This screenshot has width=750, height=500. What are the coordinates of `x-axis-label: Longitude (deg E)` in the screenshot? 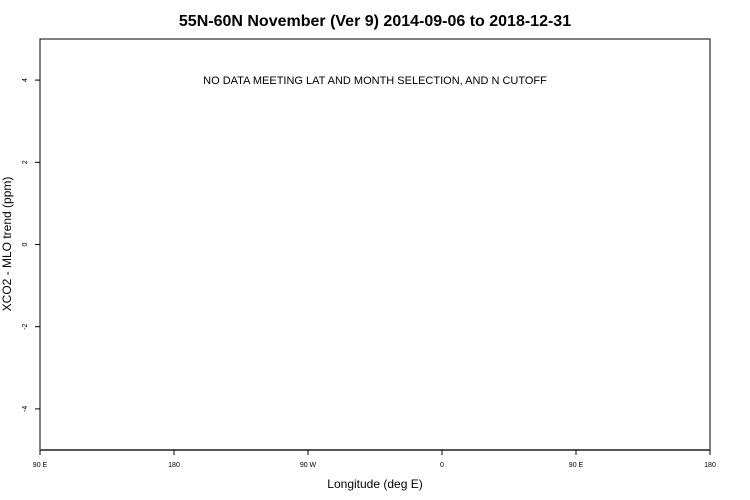 It's located at (374, 484).